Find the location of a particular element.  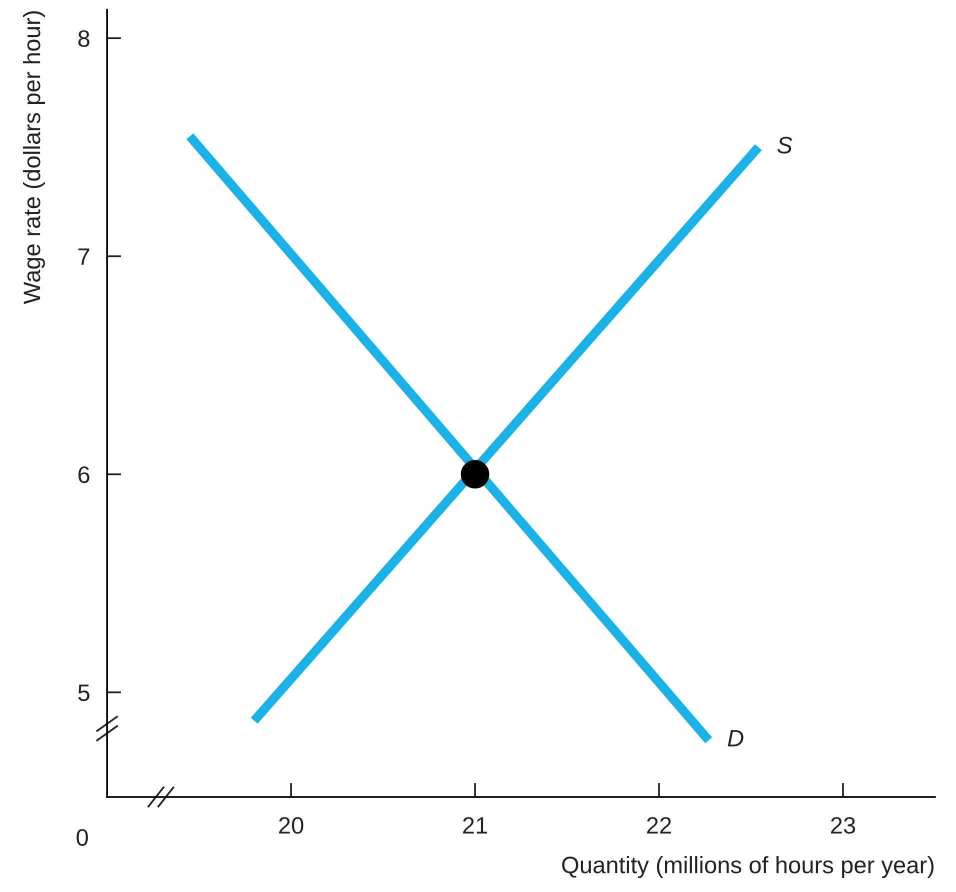

x-tick-label: 20 is located at coordinates (291, 825).